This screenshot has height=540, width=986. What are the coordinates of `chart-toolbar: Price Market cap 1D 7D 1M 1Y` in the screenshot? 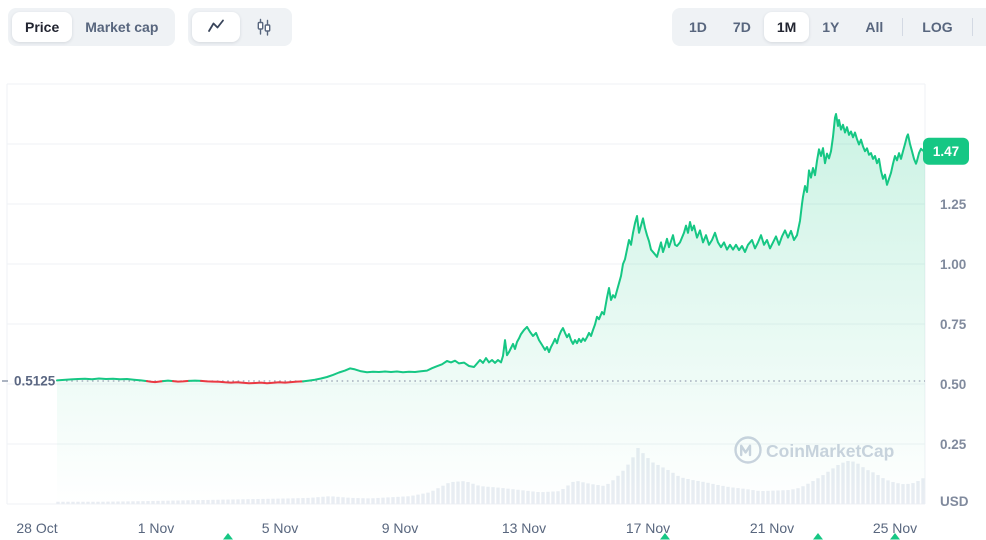 It's located at (493, 28).